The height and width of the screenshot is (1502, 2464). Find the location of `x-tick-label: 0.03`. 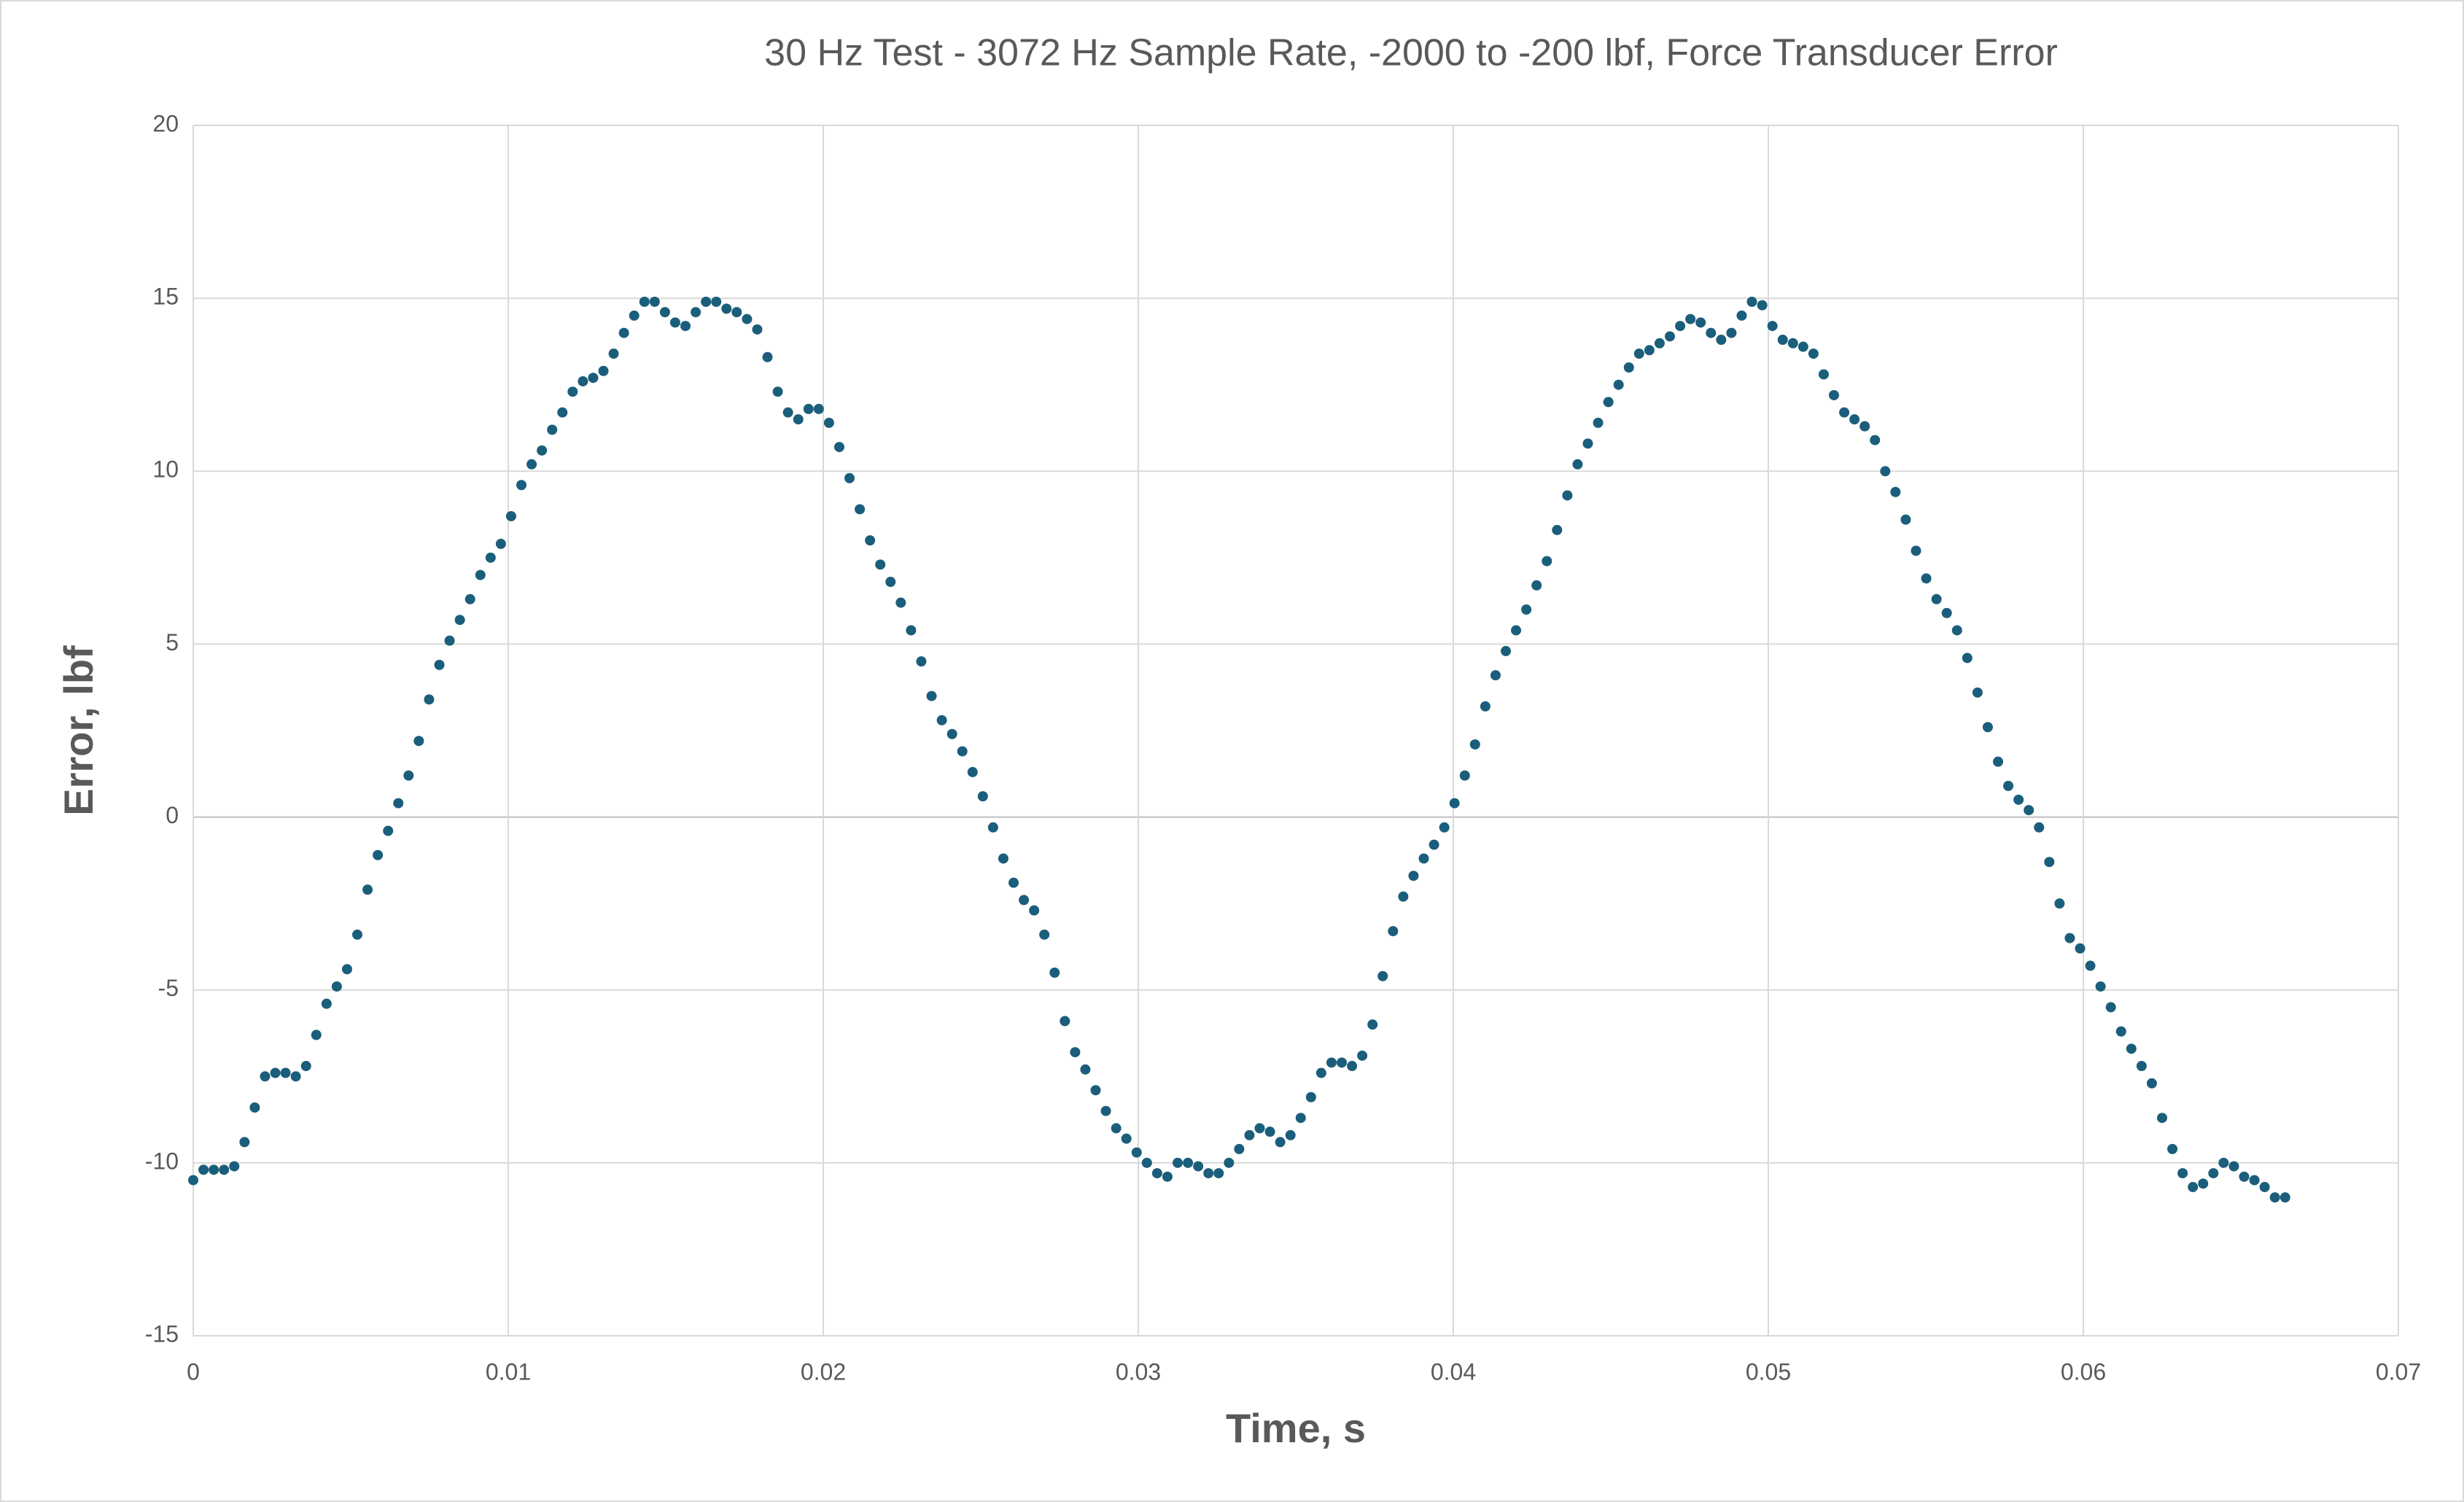

x-tick-label: 0.03 is located at coordinates (1138, 1371).